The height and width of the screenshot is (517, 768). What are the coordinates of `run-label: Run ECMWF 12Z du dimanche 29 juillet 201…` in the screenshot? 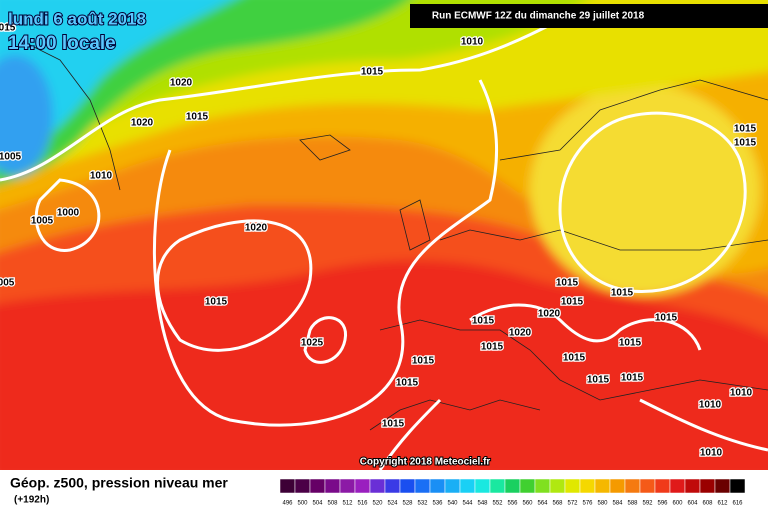 It's located at (538, 16).